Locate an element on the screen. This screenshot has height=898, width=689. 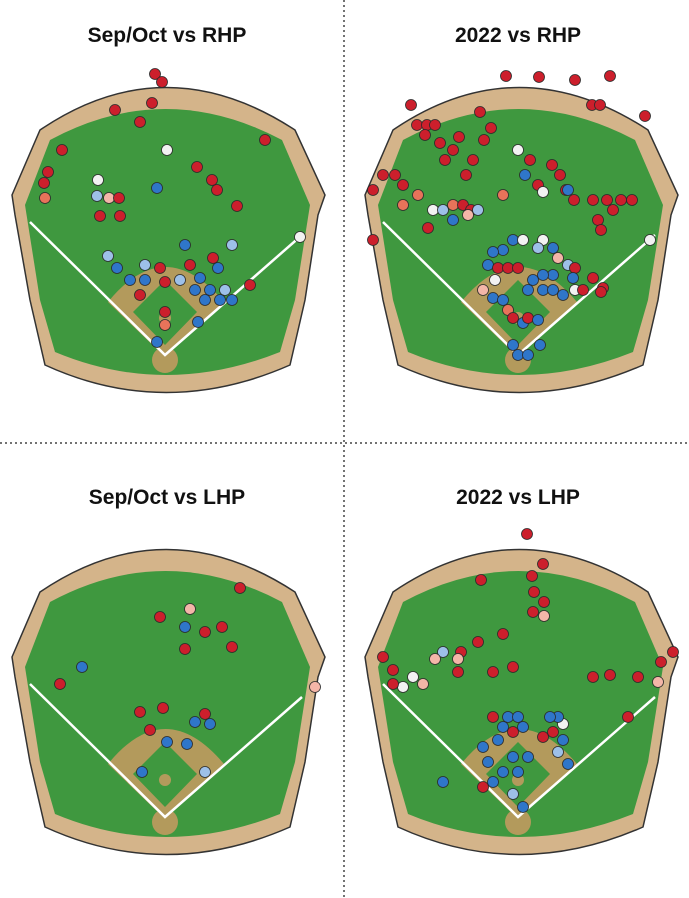
panel-title: 2022 vs RHP is located at coordinates (518, 35).